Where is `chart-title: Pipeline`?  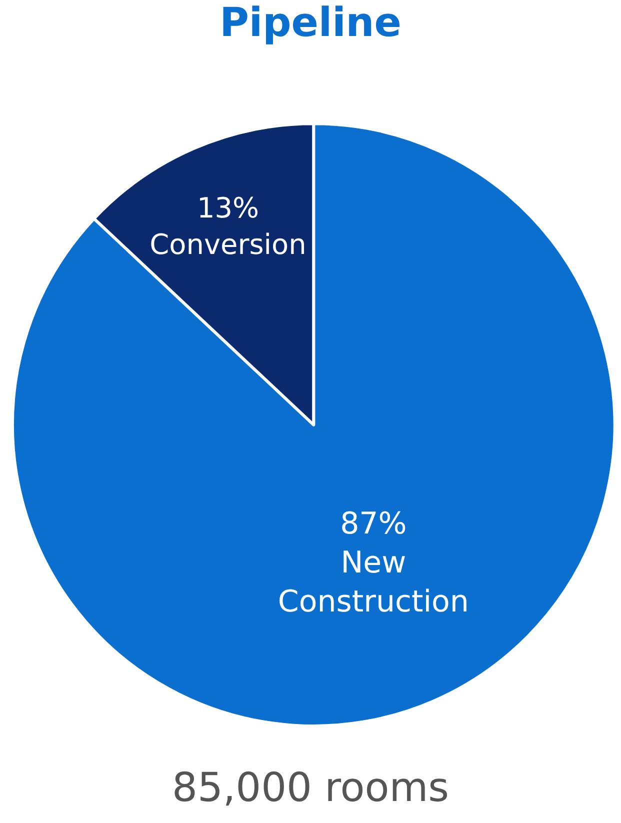
chart-title: Pipeline is located at coordinates (311, 23).